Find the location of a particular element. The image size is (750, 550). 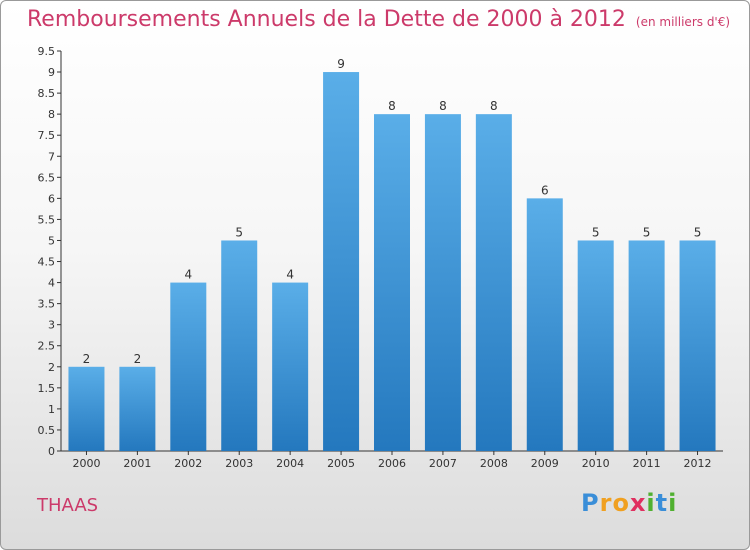

x-tick-label-2007: 2007 is located at coordinates (443, 463).